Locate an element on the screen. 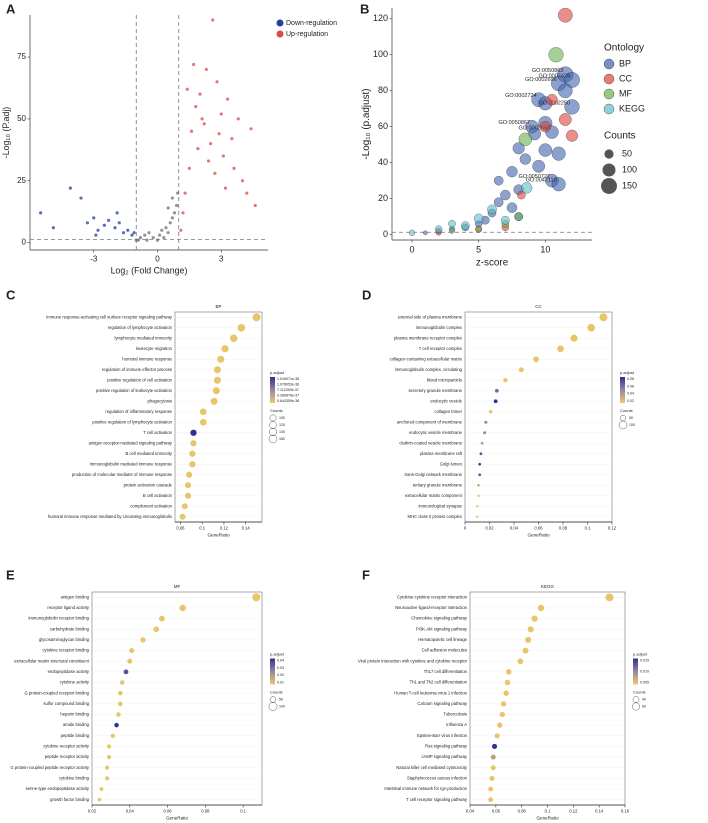 This screenshot has height=823, width=708. x-tick-label: 5 is located at coordinates (478, 250).